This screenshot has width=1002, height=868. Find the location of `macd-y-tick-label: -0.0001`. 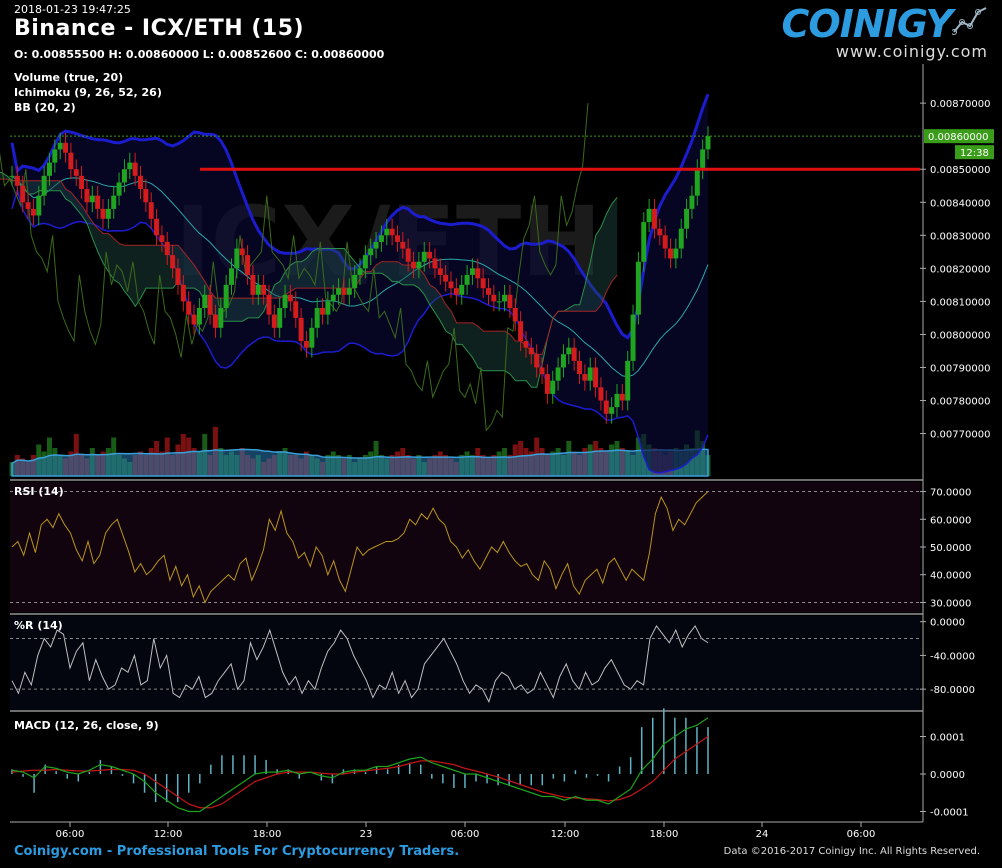

macd-y-tick-label: -0.0001 is located at coordinates (949, 813).